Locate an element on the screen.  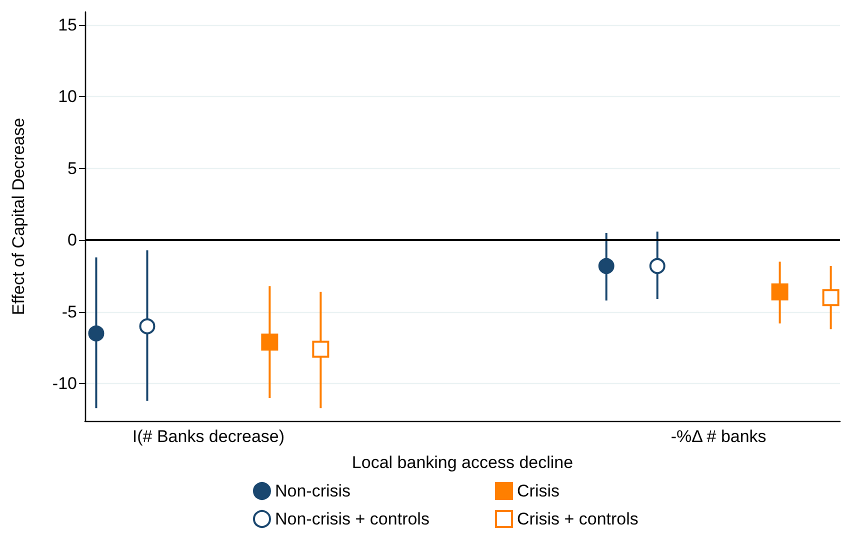
y-tick-label: 5 is located at coordinates (72, 168).